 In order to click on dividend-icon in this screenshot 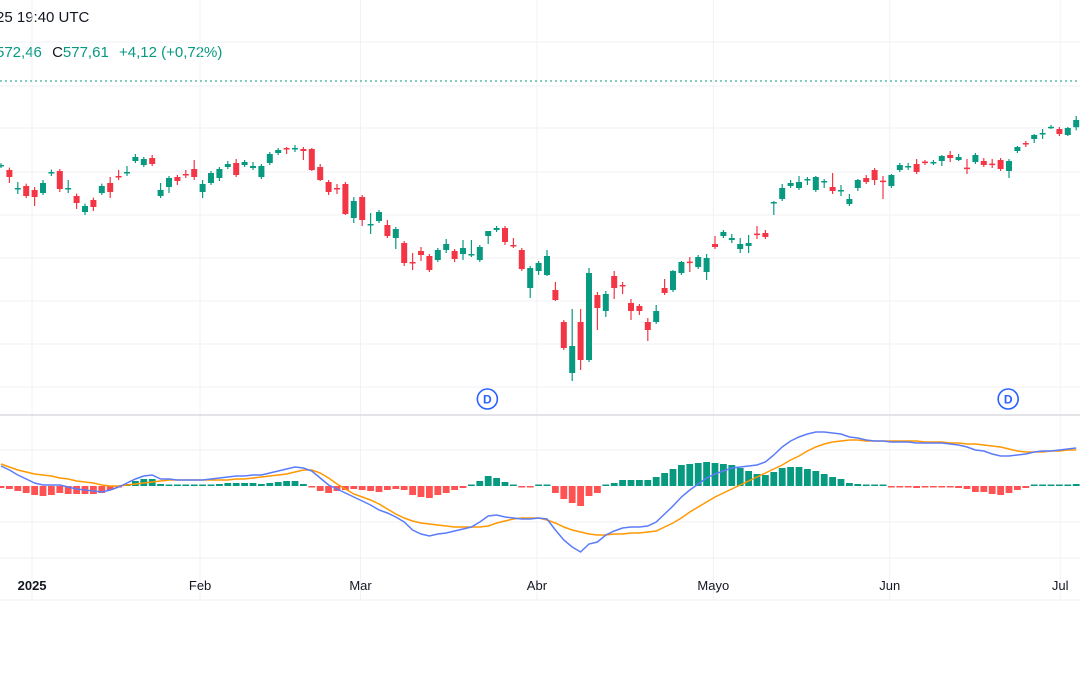, I will do `click(1008, 399)`.